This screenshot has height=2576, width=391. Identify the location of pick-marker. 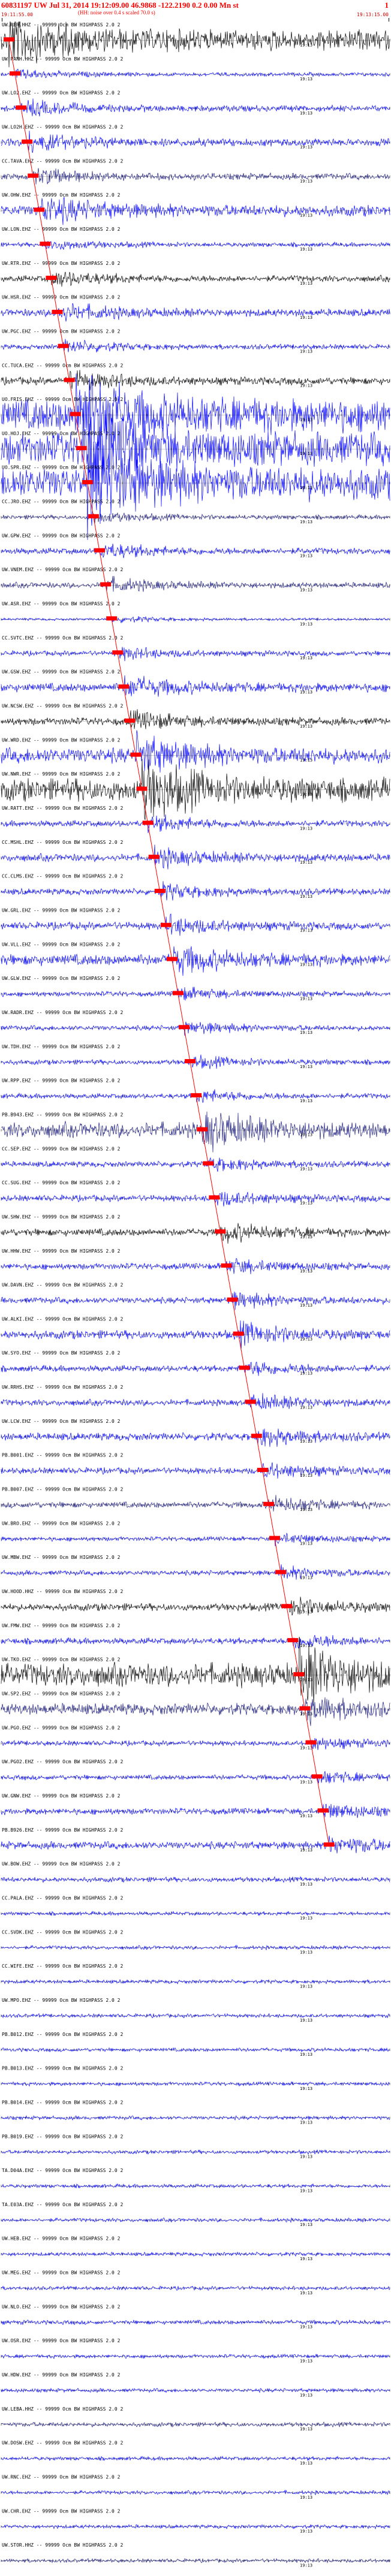
(8, 40).